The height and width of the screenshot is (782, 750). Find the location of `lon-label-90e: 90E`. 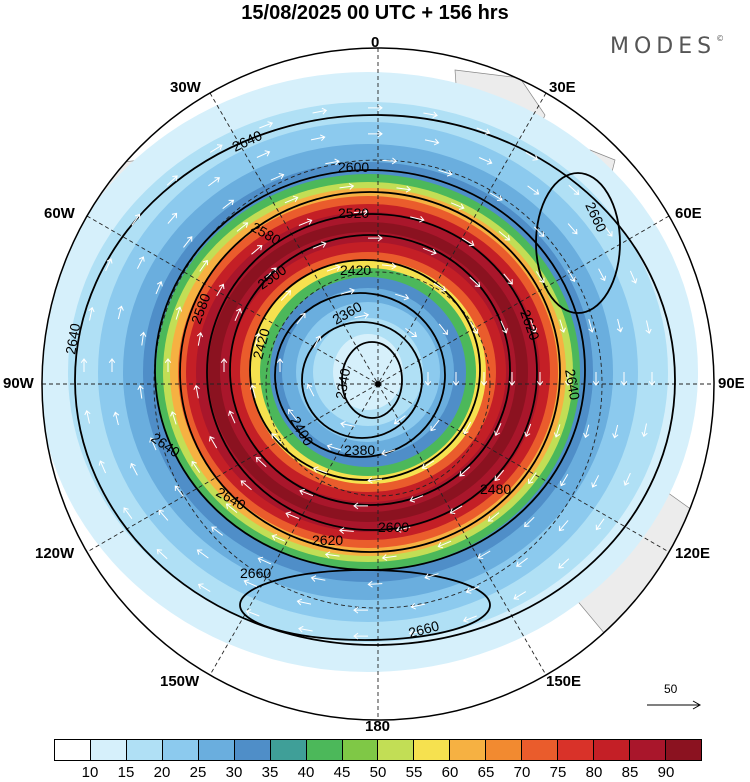

lon-label-90e: 90E is located at coordinates (731, 383).